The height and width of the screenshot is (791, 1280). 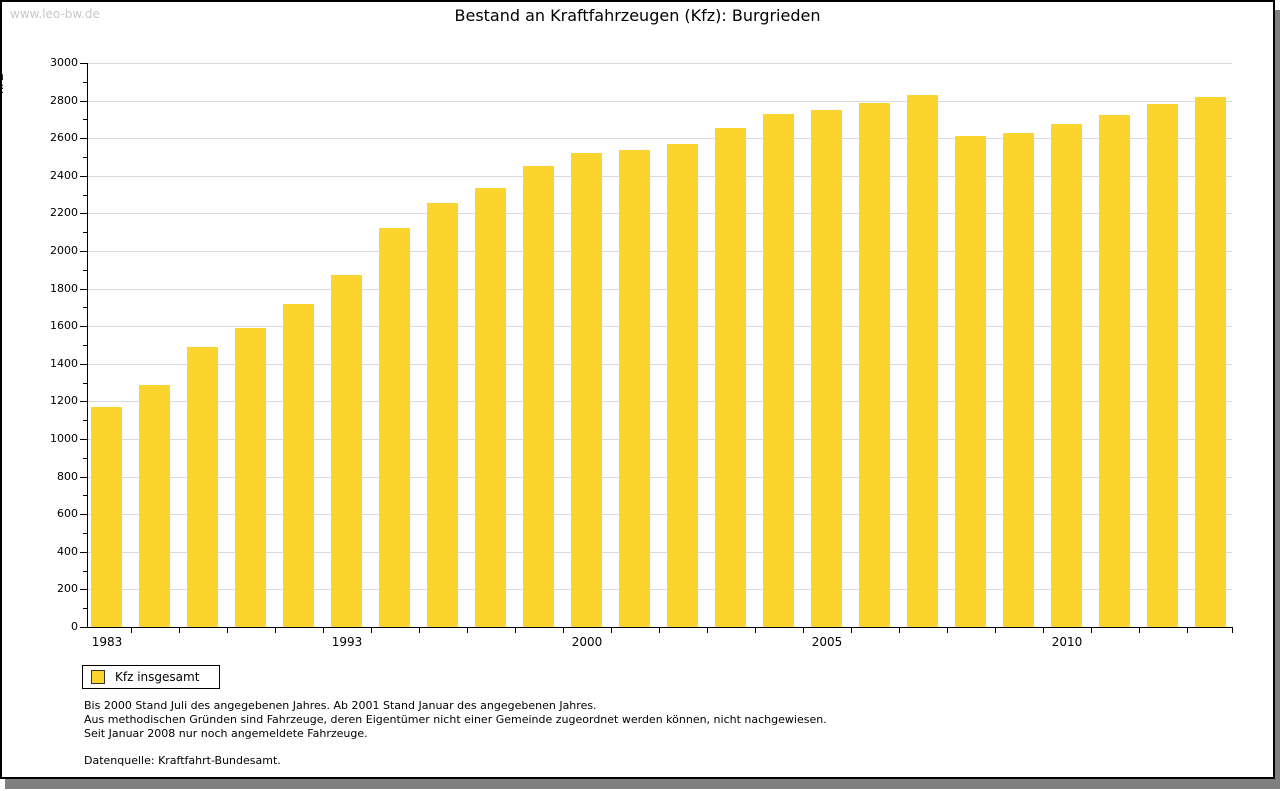 I want to click on y-tick-label-200: 200, so click(x=67, y=588).